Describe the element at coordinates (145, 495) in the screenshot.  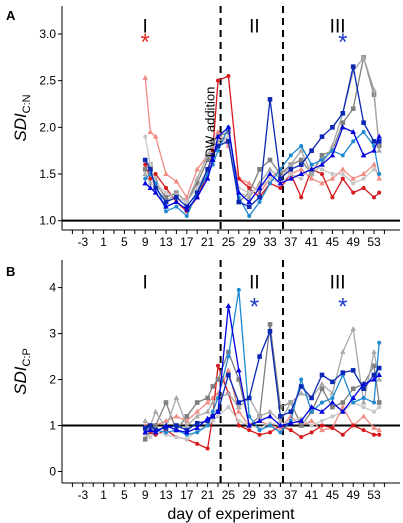
I see `x-tick-label: 9` at that location.